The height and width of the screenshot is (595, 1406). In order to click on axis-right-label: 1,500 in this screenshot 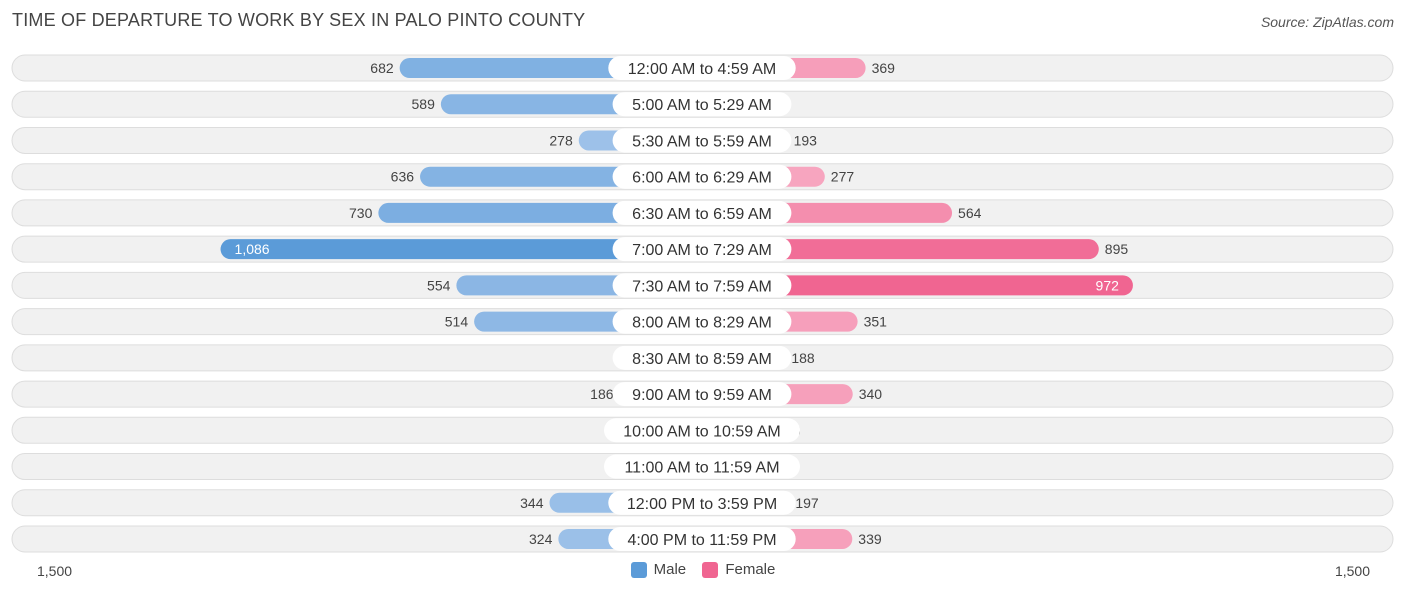, I will do `click(1352, 571)`.